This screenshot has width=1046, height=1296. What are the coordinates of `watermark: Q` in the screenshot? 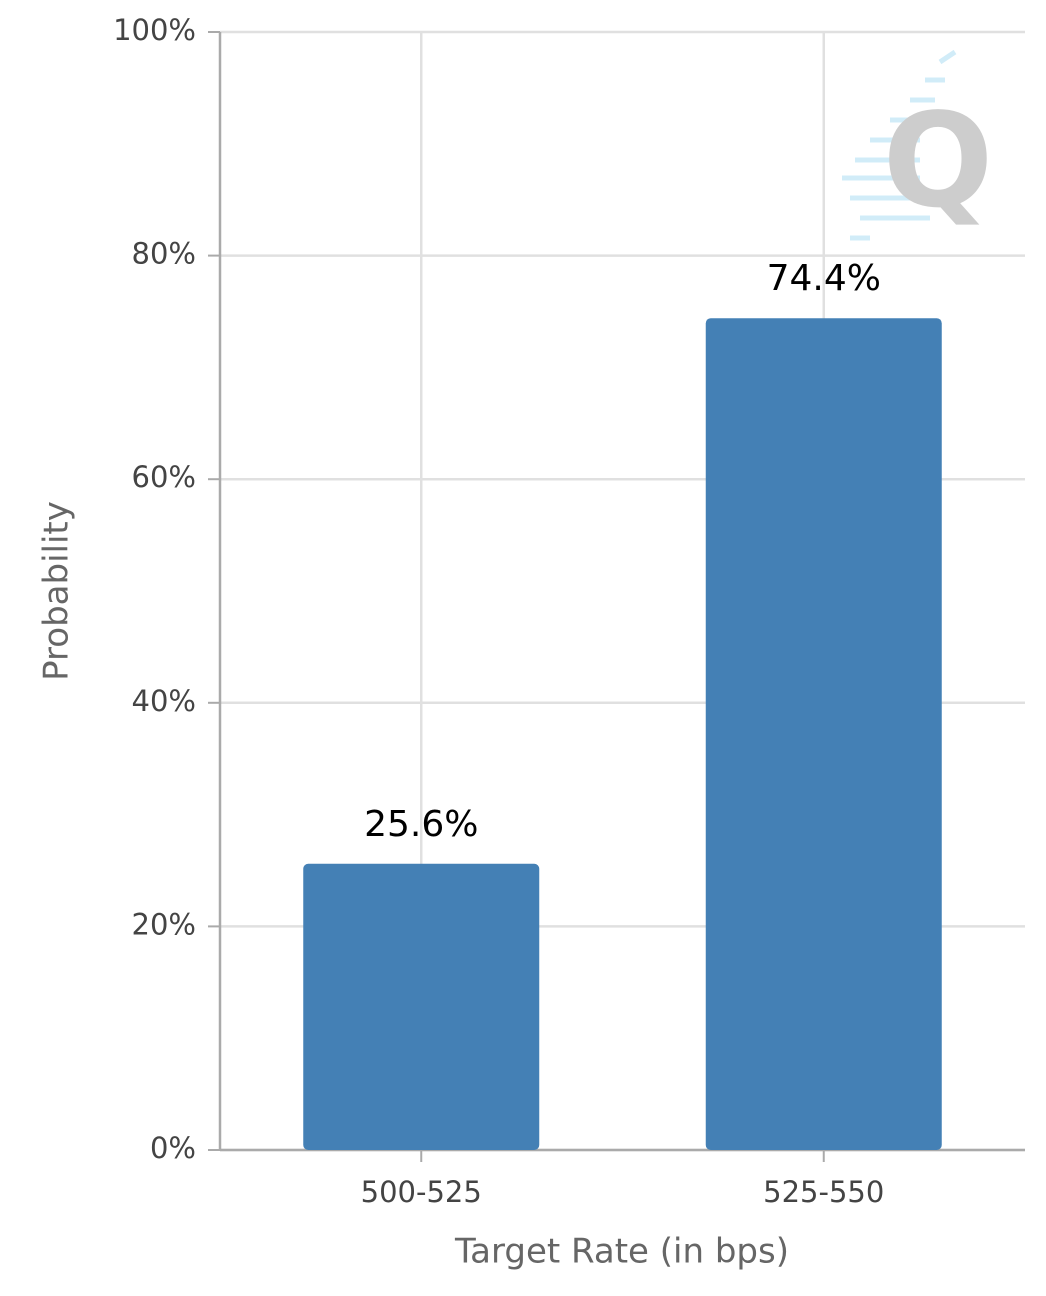 It's located at (918, 145).